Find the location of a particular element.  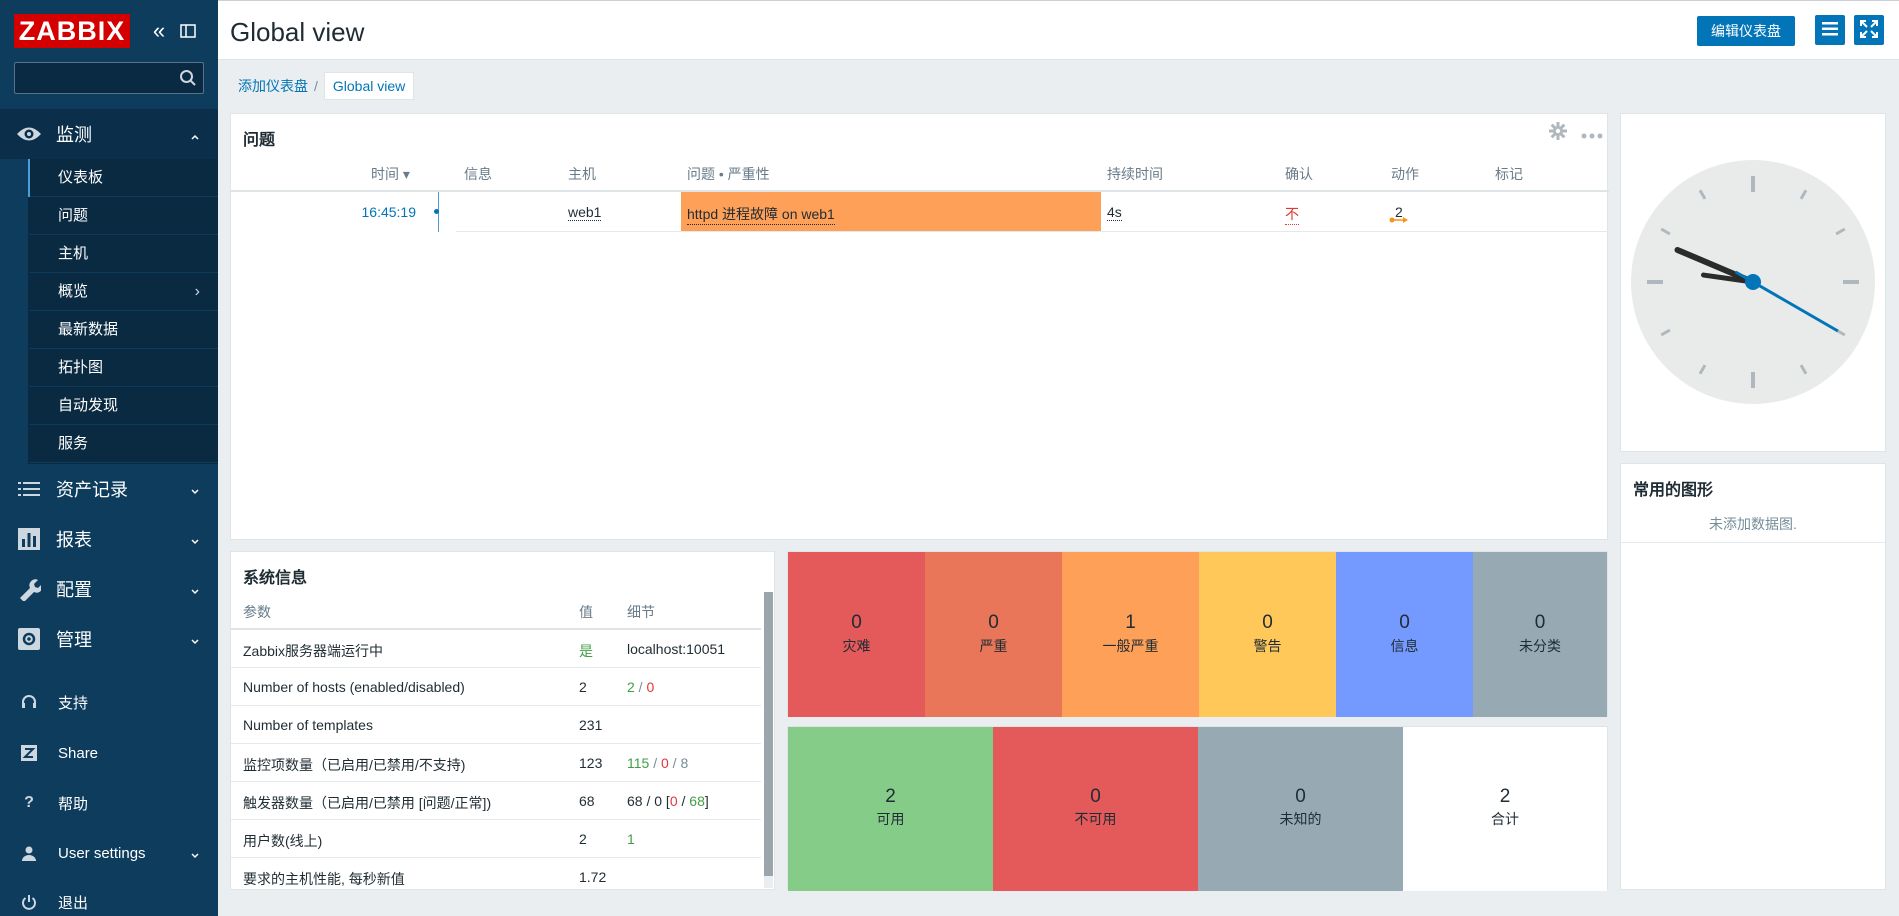

submenu-services: 服务 is located at coordinates (124, 444).